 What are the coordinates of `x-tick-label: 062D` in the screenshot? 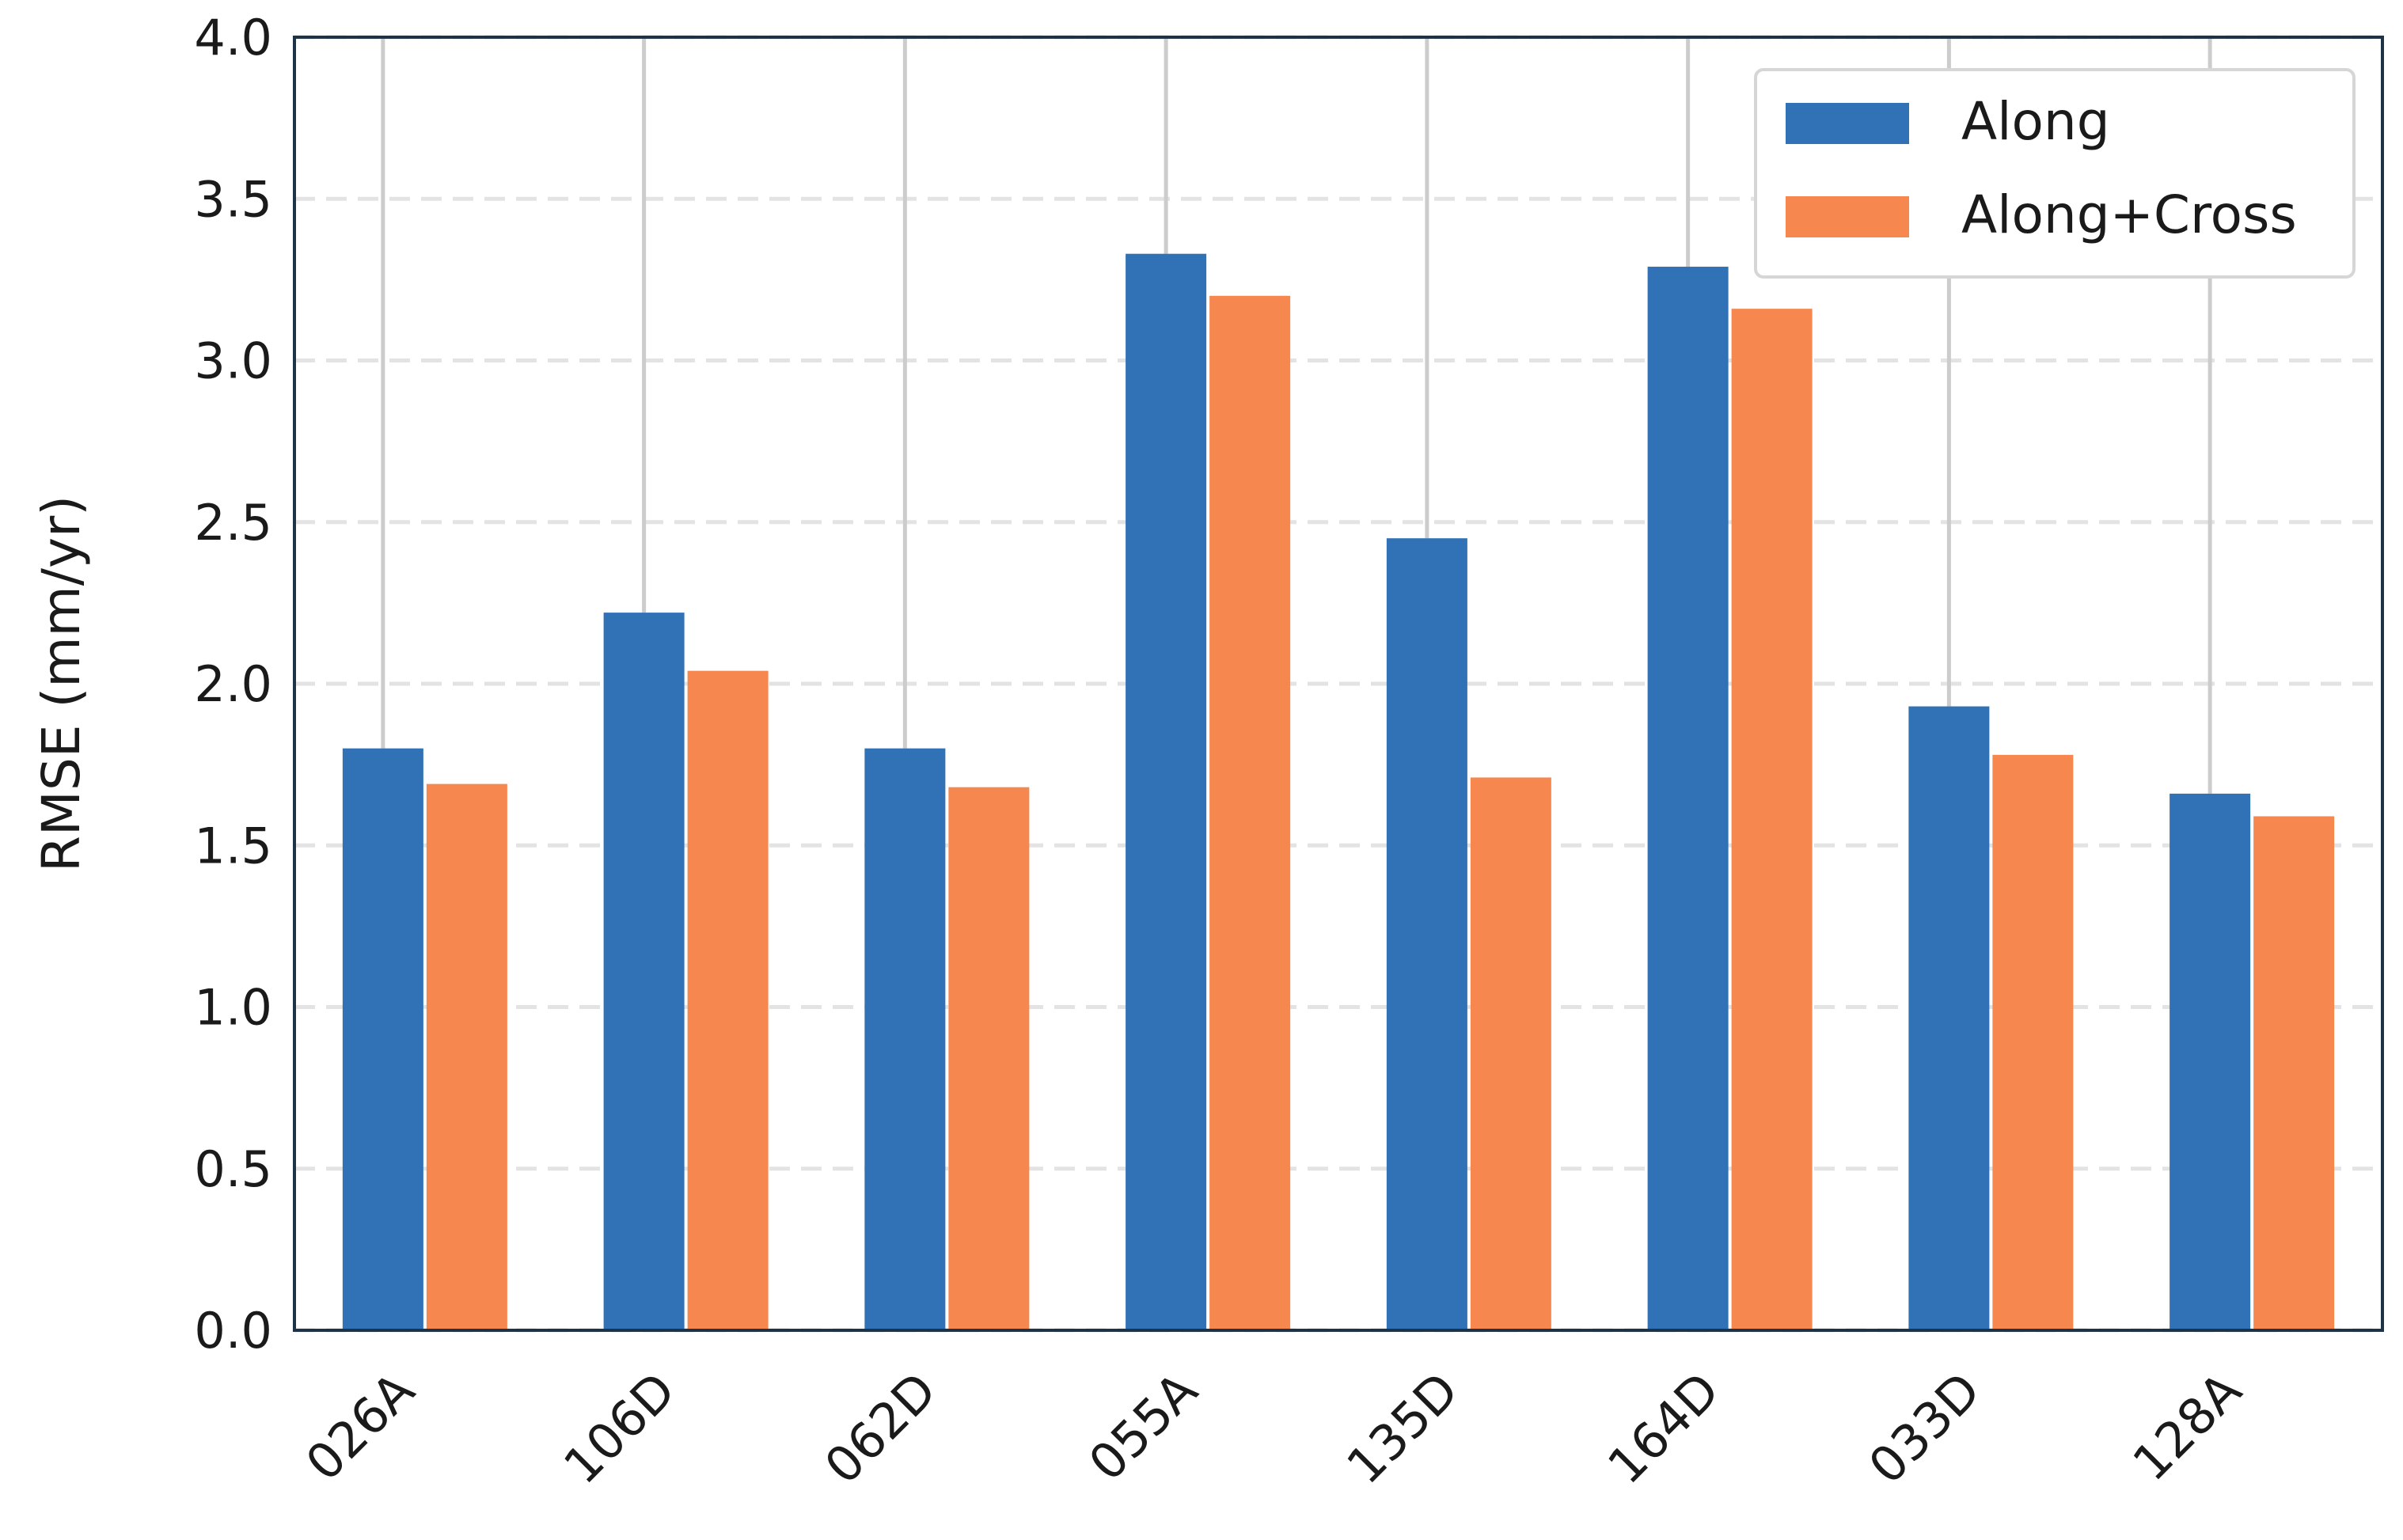 It's located at (880, 1428).